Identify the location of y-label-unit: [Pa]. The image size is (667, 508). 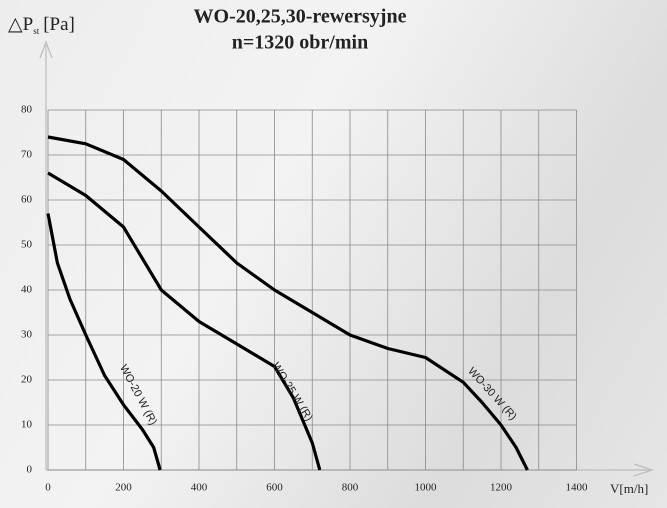
(59, 24).